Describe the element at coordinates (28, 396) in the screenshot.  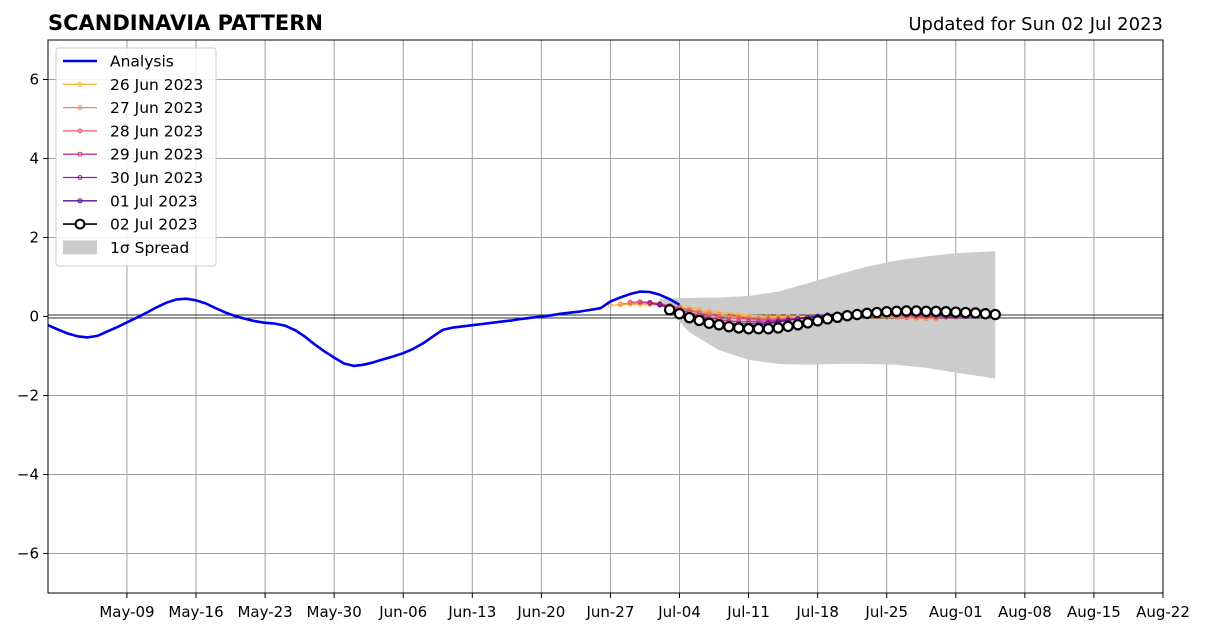
I see `y-tick-label: −2` at that location.